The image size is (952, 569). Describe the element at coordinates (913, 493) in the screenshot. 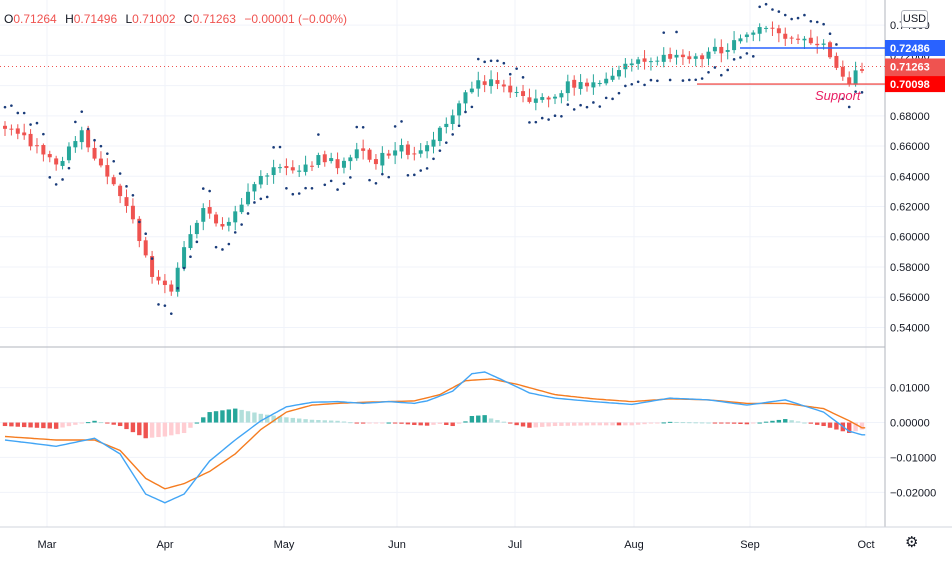

I see `macd-tick-label: −0.02000` at that location.